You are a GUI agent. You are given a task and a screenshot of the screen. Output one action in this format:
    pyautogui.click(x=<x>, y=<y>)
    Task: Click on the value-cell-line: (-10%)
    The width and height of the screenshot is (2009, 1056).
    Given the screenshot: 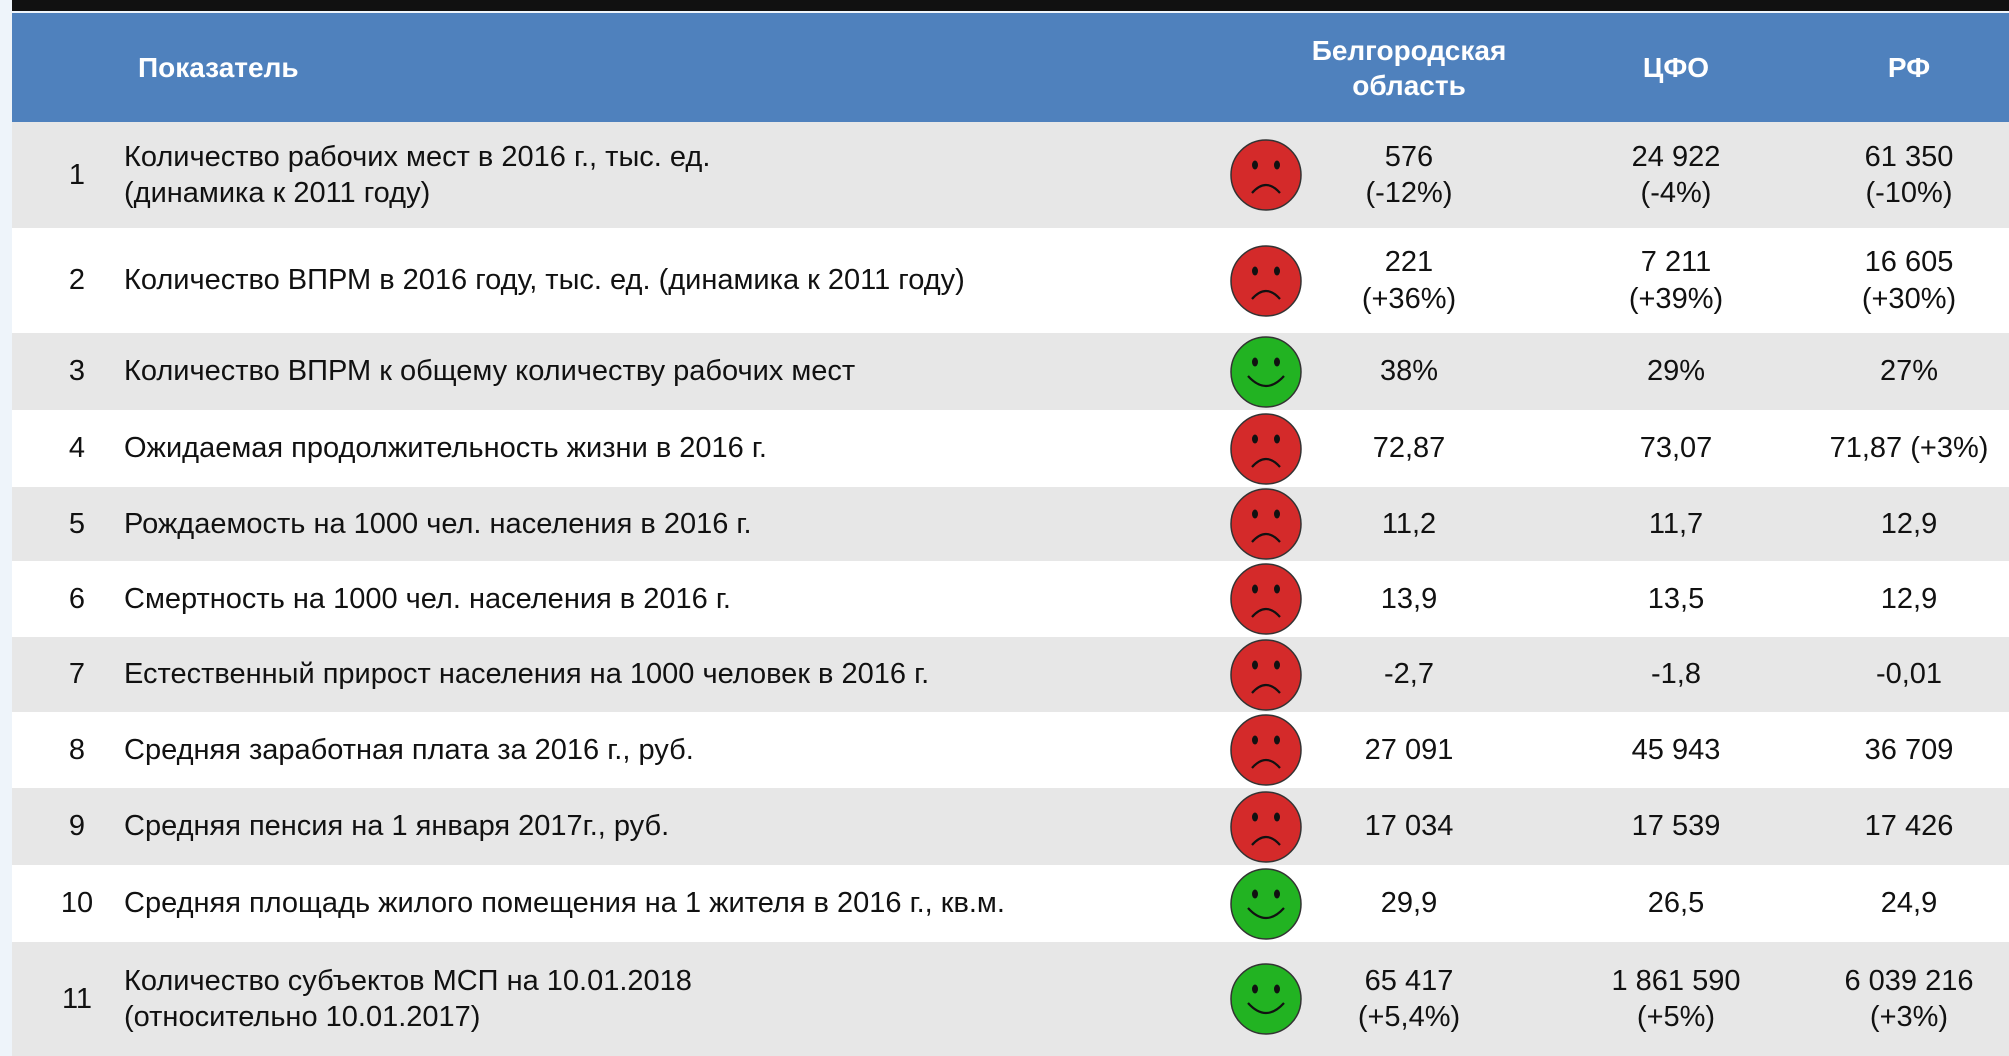 What is the action you would take?
    pyautogui.click(x=1909, y=193)
    